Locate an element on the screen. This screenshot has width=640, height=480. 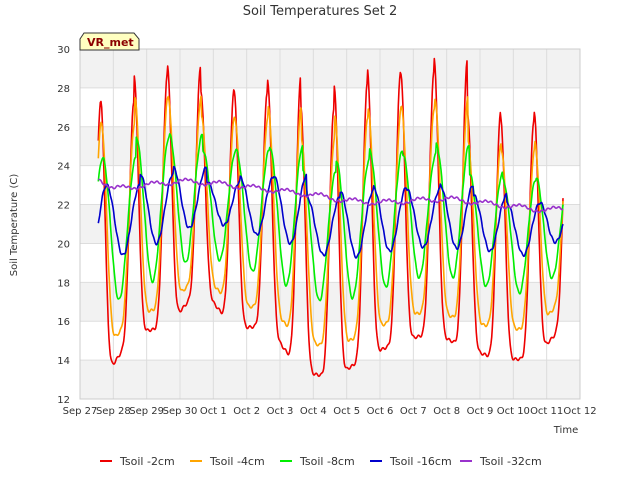
vr-met-badge: VR_met is located at coordinates (109, 41).